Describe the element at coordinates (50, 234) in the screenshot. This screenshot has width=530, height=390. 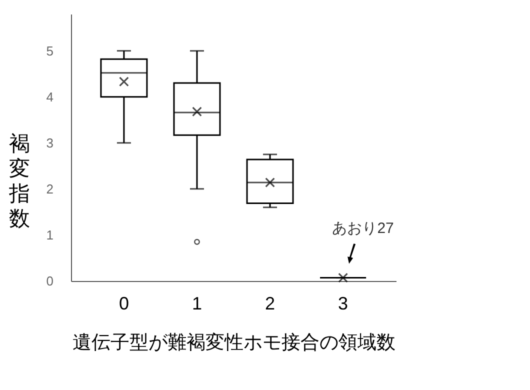
I see `y-tick-label: 1` at that location.